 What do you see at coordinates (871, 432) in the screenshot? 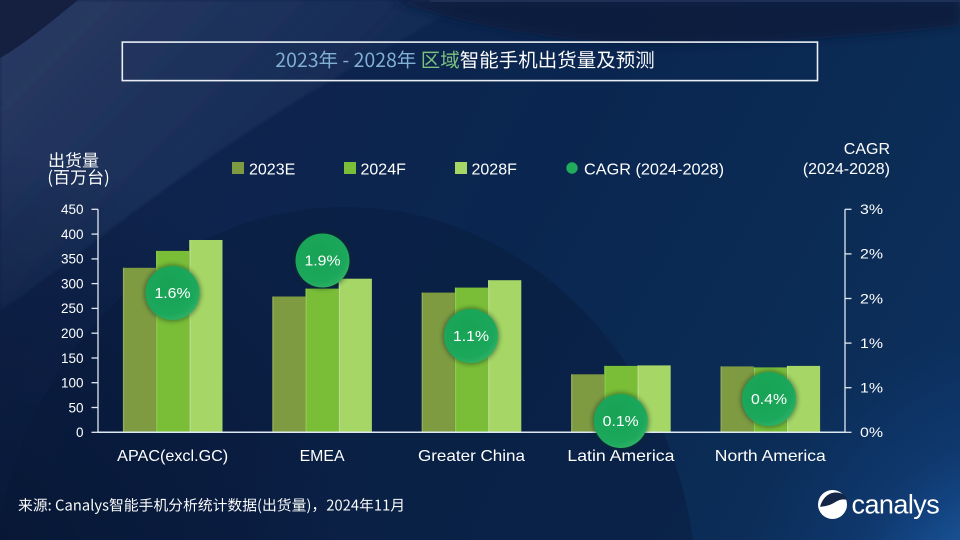
I see `svg-text: 0%` at bounding box center [871, 432].